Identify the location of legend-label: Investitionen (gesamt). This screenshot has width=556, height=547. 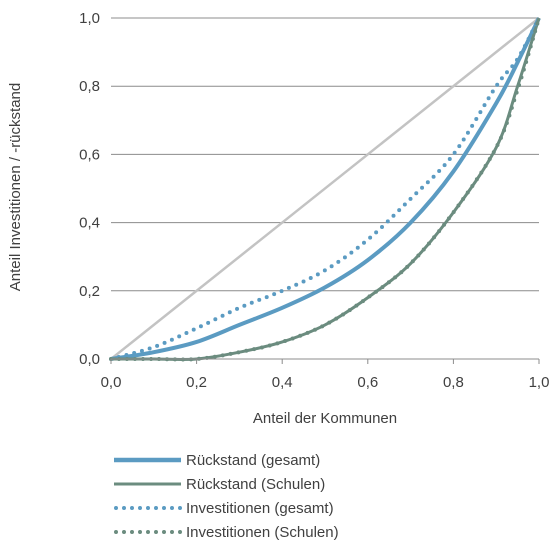
(260, 508).